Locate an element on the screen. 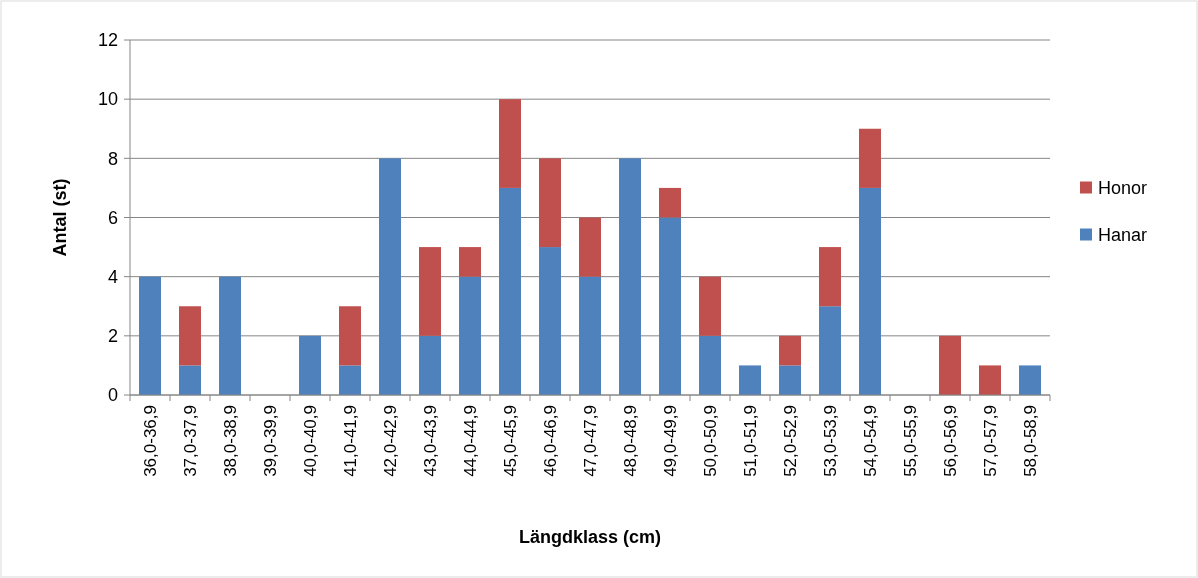 Image resolution: width=1198 pixels, height=578 pixels. x-tick-label: 47,0-47,9 is located at coordinates (590, 441).